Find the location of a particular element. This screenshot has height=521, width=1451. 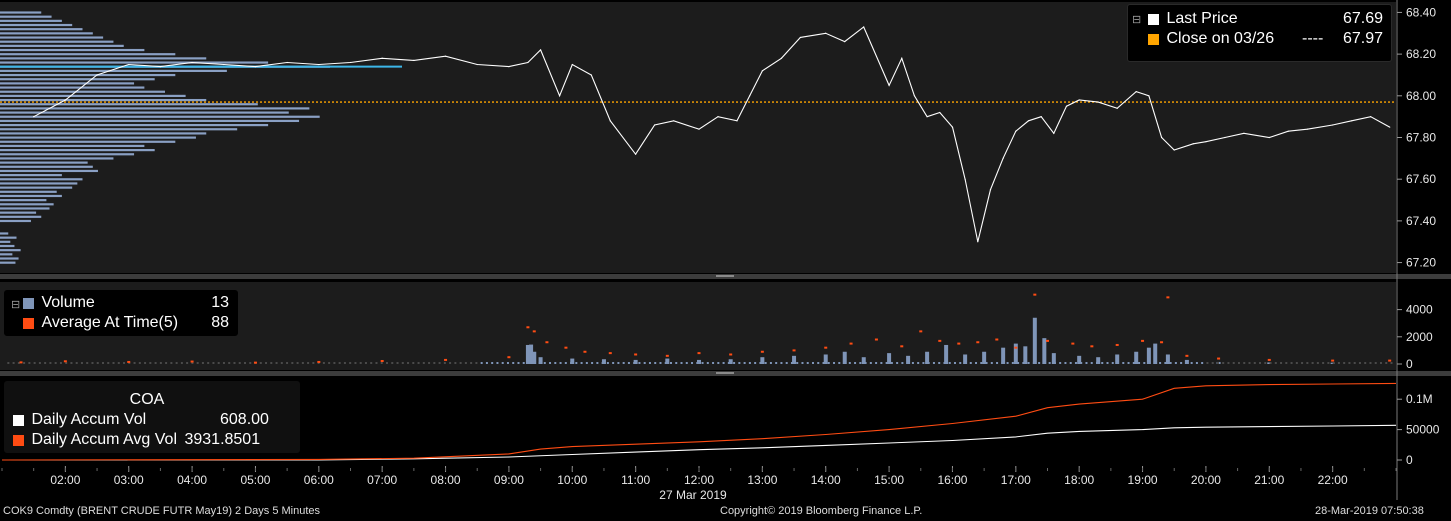

accum-avg-label: Daily Accum Avg Vol is located at coordinates (104, 439).